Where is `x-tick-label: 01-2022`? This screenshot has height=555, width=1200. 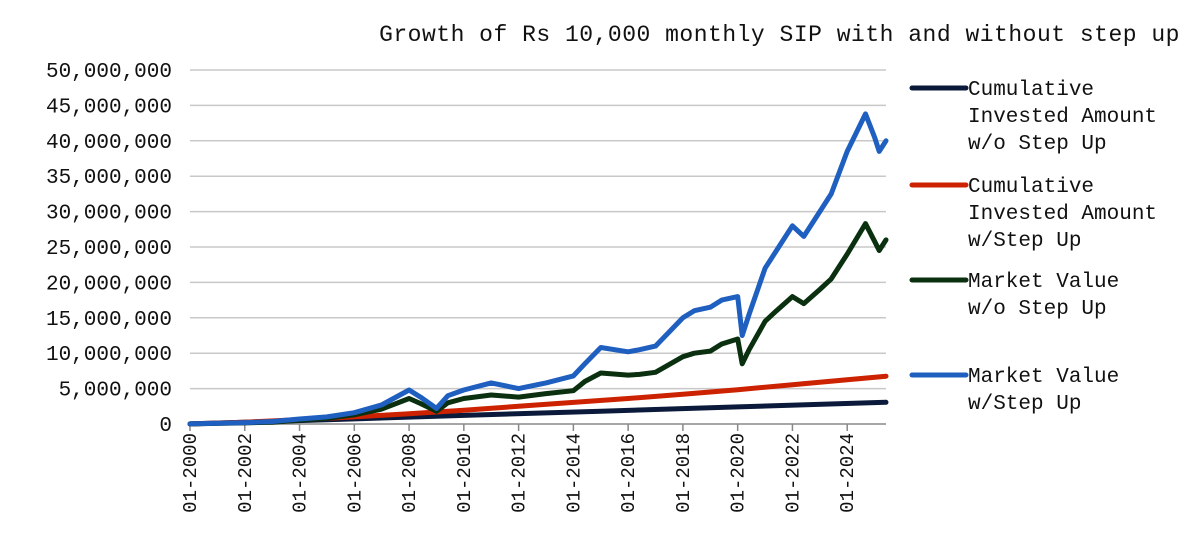
x-tick-label: 01-2022 is located at coordinates (793, 473).